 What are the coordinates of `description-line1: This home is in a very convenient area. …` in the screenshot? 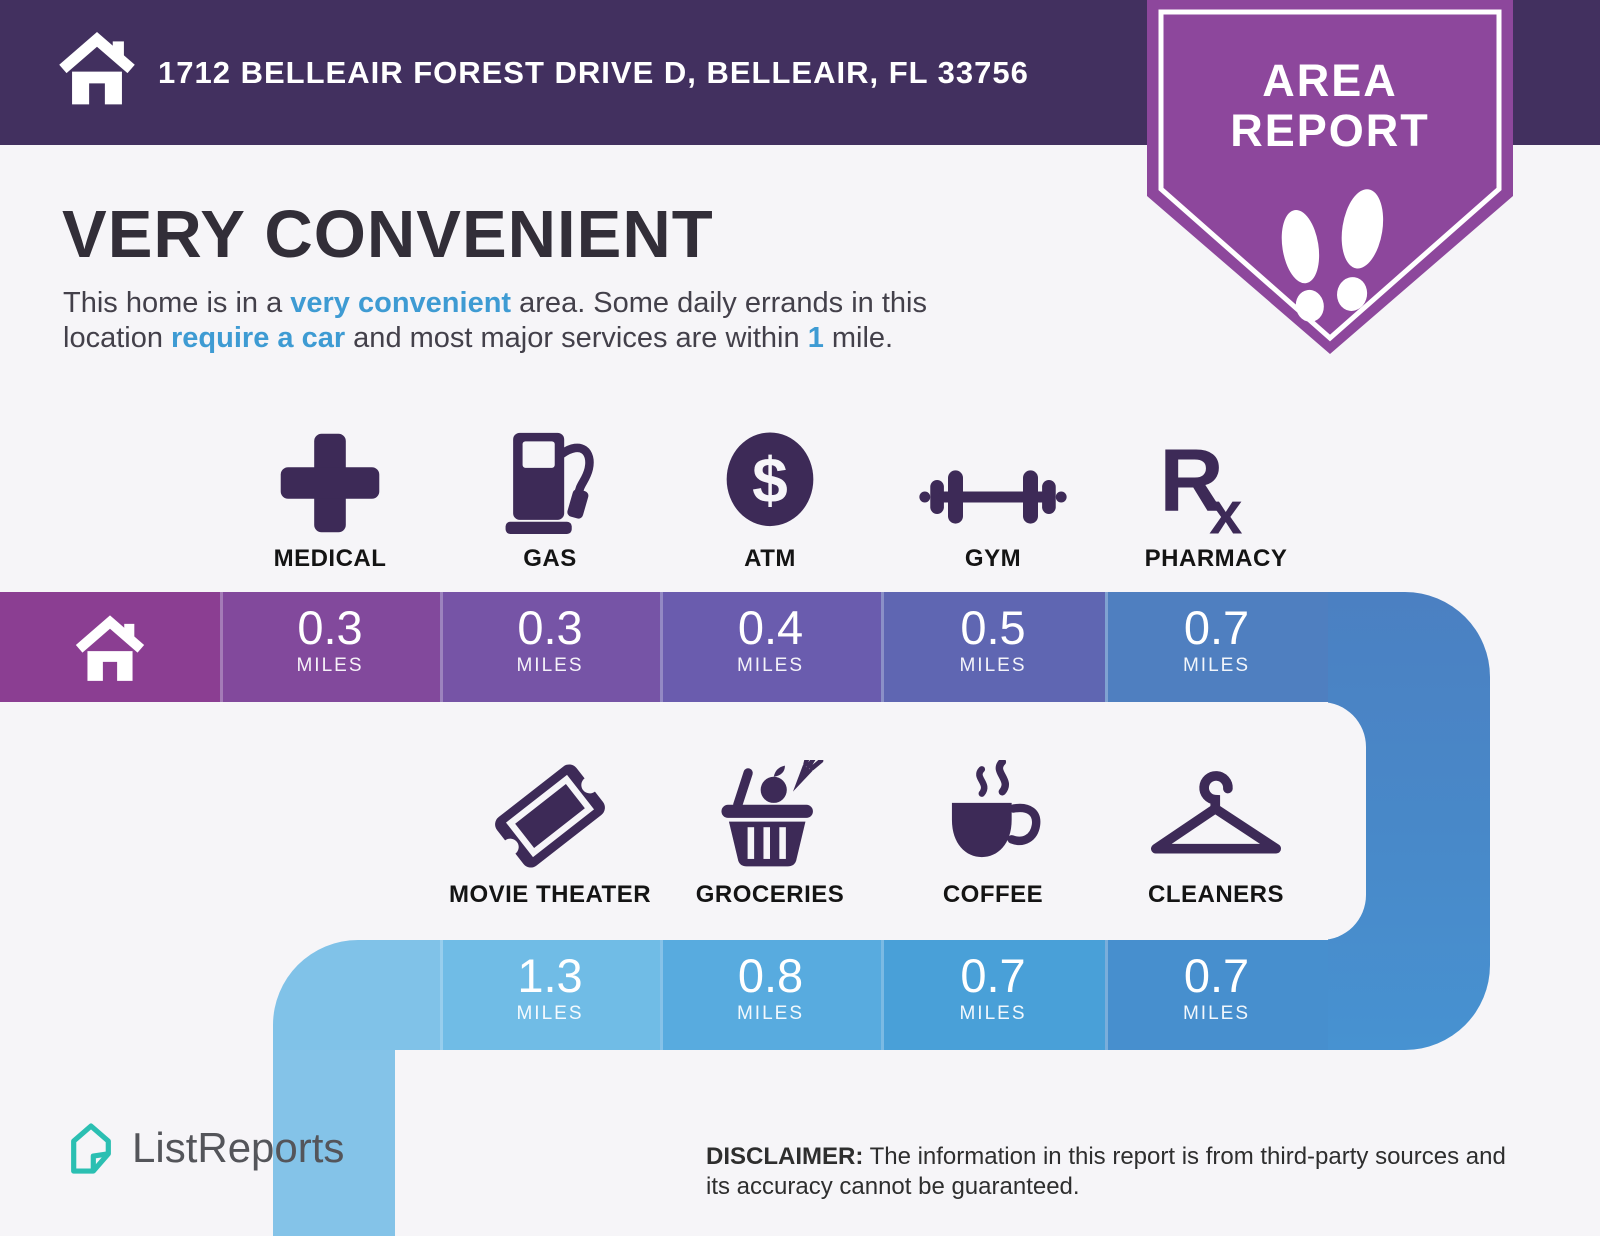 It's located at (495, 303).